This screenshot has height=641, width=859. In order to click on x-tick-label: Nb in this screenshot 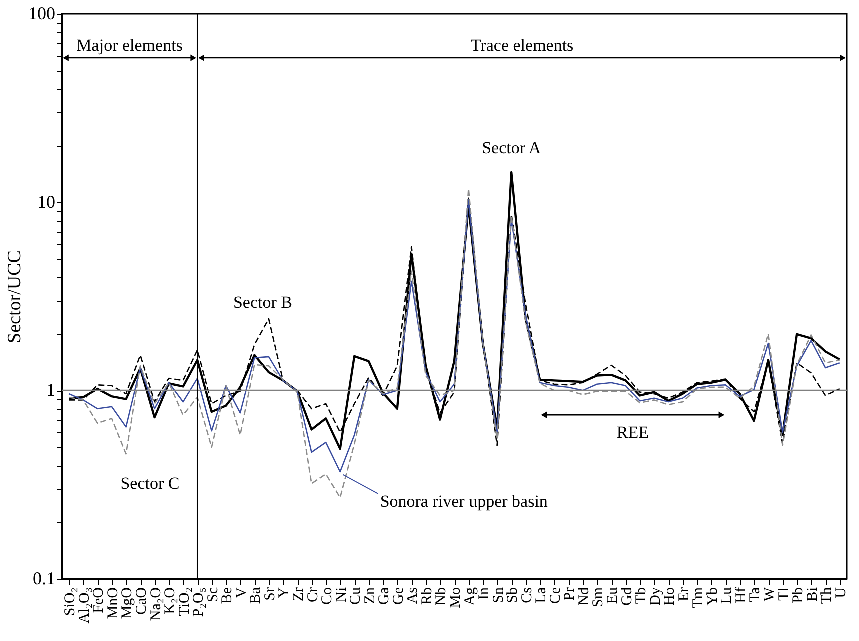, I will do `click(442, 597)`.